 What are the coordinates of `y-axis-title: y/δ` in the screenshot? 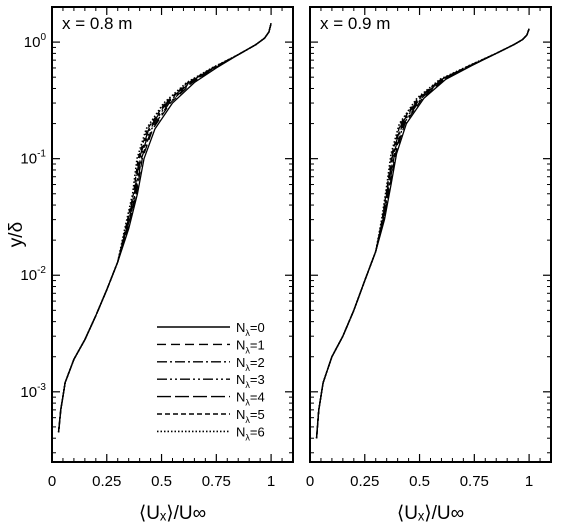 It's located at (16, 234).